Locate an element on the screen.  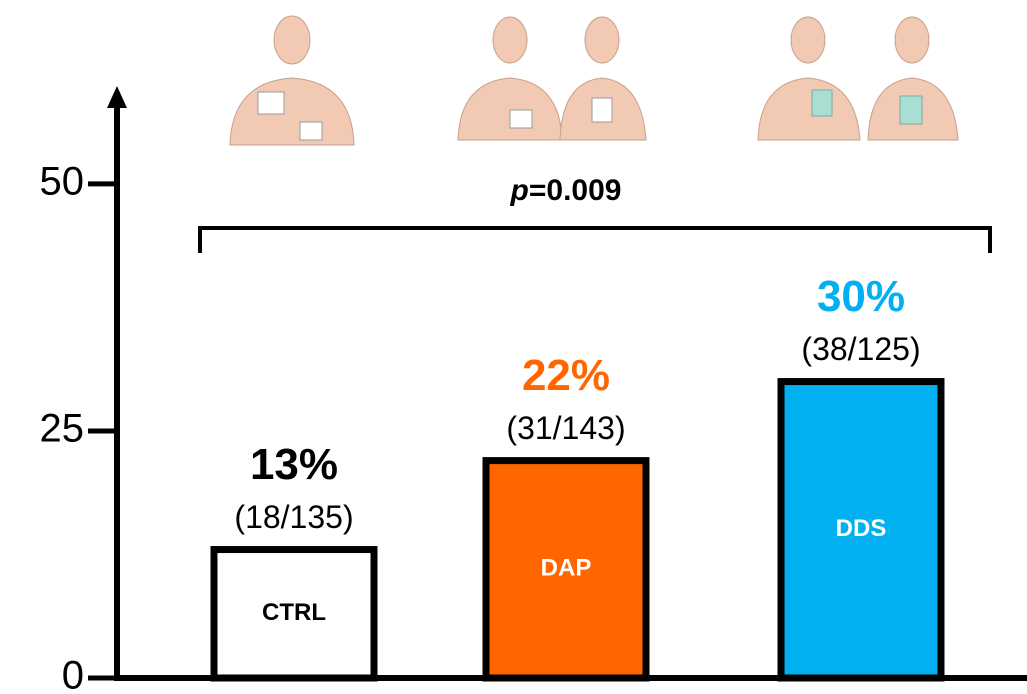
p-symbol: p is located at coordinates (519, 190).